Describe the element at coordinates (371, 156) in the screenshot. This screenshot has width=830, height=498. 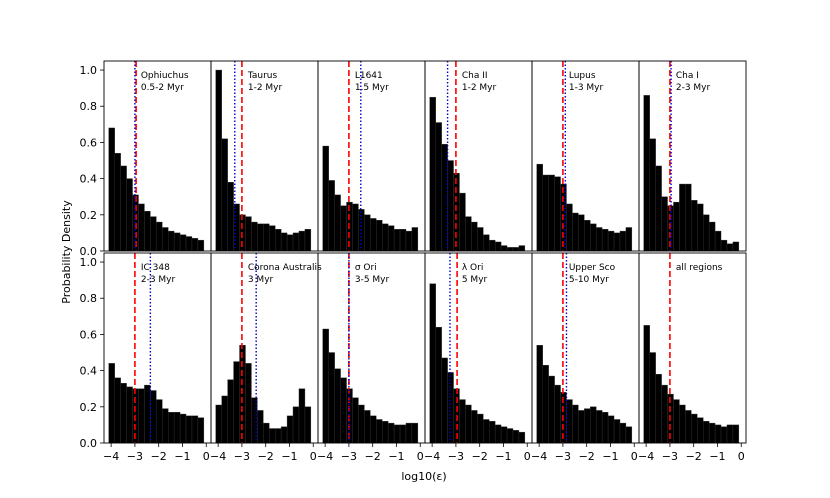
I see `panel-l1641: L1641 1.5 Myr` at that location.